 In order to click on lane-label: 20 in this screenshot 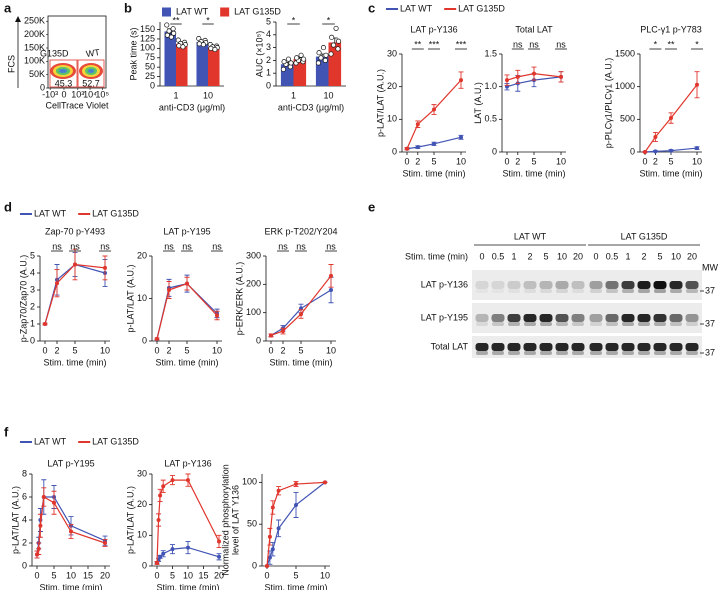, I will do `click(692, 256)`.